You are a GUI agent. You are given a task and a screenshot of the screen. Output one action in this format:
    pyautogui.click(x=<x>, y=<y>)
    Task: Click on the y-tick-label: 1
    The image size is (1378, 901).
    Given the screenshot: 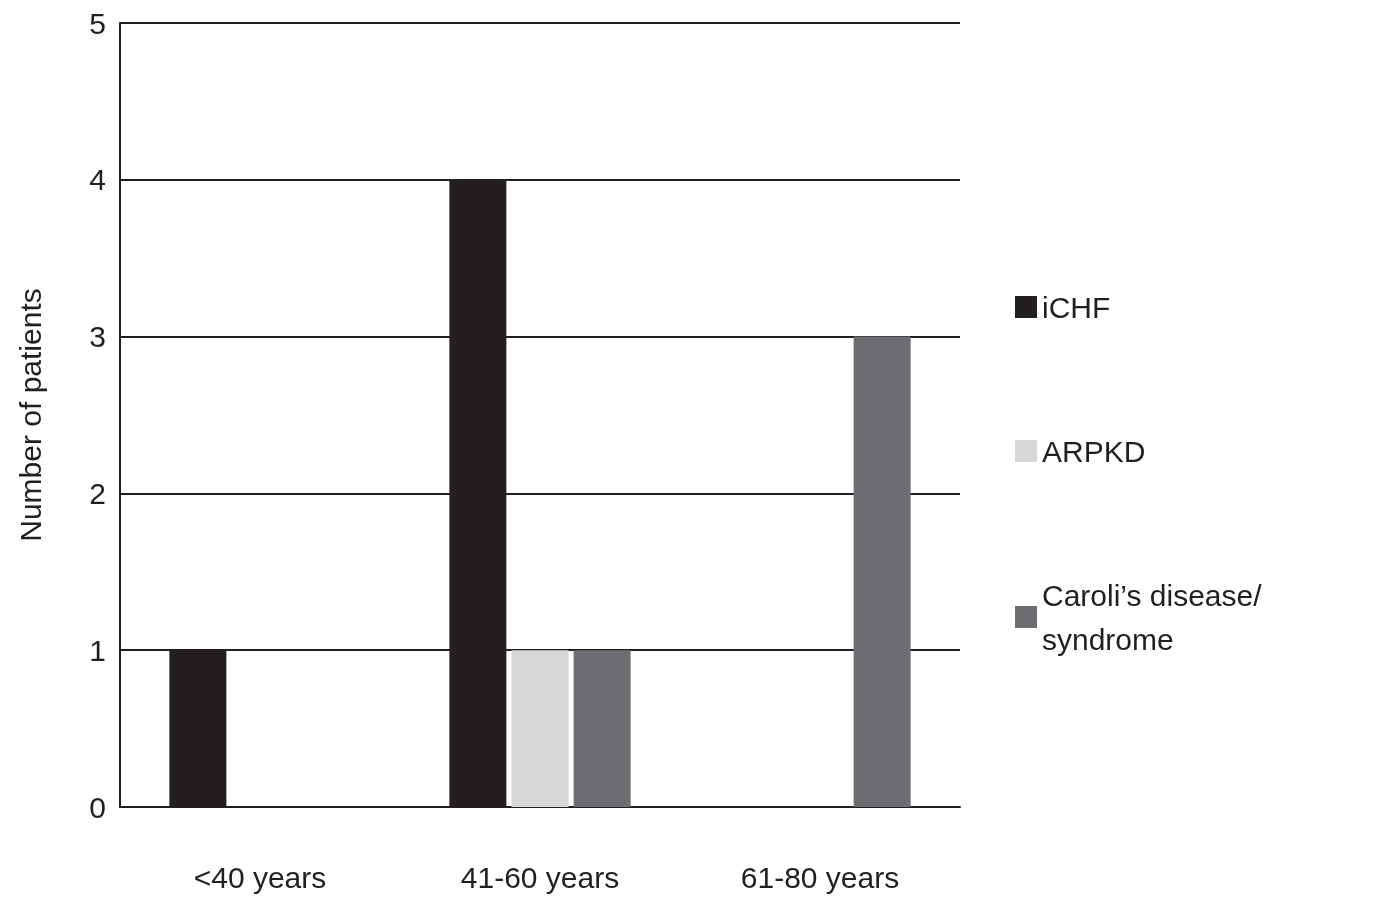 What is the action you would take?
    pyautogui.click(x=97, y=650)
    